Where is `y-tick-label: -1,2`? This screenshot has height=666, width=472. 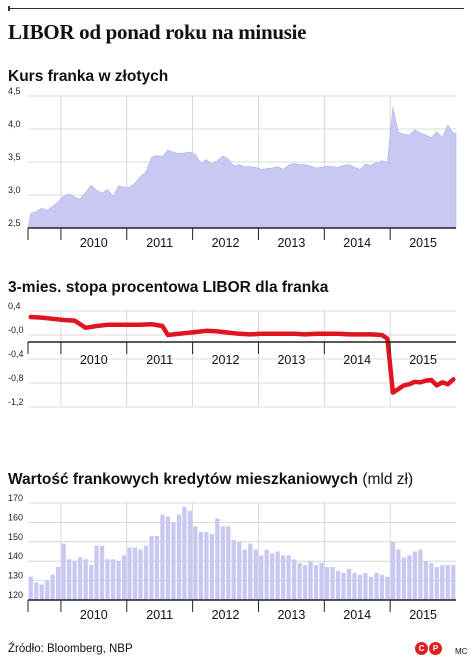
y-tick-label: -1,2 is located at coordinates (16, 402).